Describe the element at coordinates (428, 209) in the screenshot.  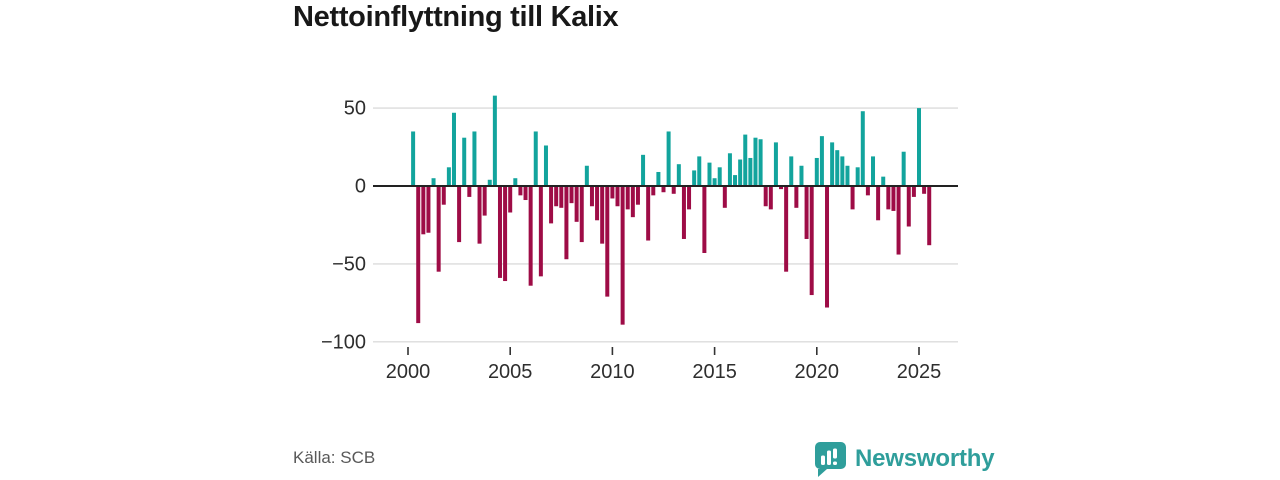
I see `bar-2001Q1` at that location.